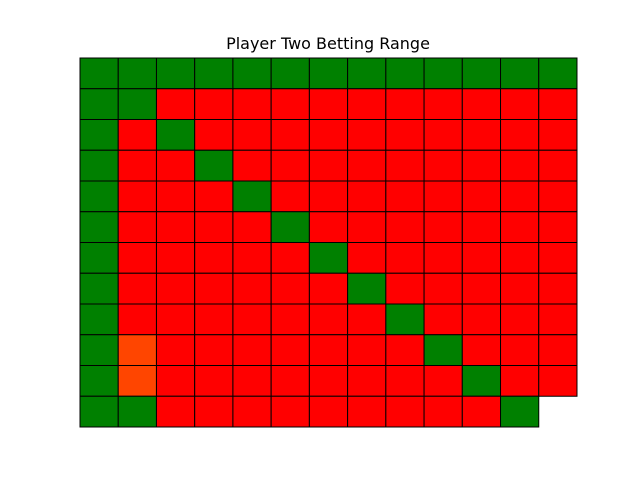 The image size is (640, 480). Describe the element at coordinates (290, 288) in the screenshot. I see `heatmap-cell-r7-c5` at that location.